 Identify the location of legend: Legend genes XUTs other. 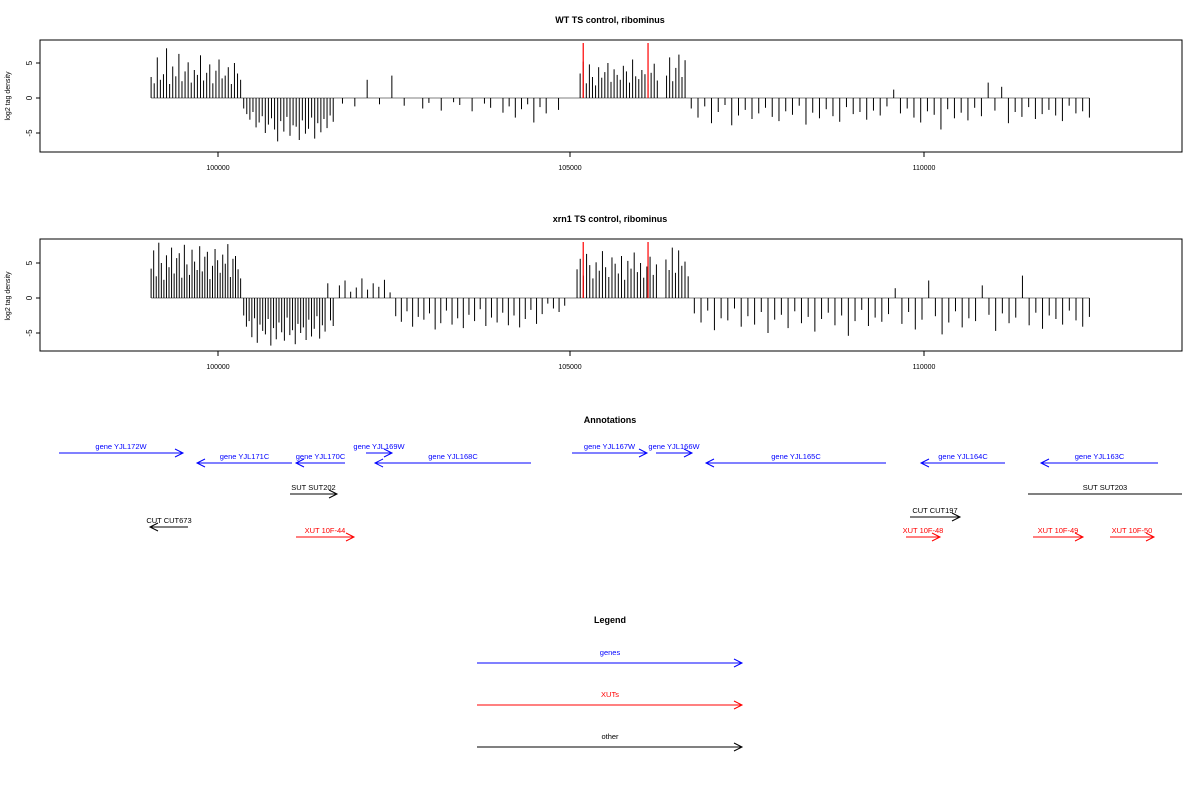
(610, 683).